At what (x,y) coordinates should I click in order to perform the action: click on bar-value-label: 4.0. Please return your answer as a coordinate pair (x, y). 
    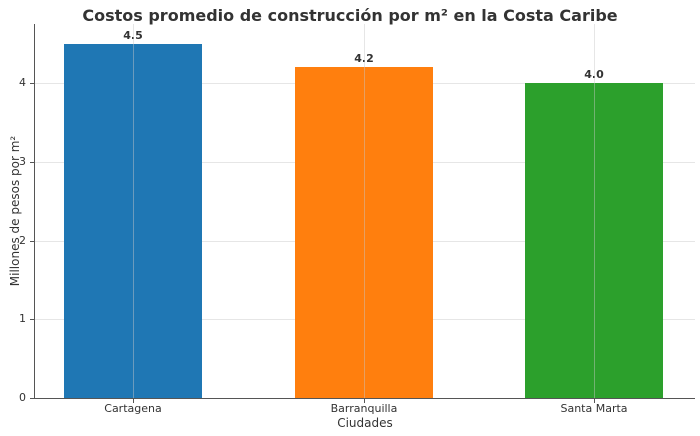
    Looking at the image, I should click on (594, 74).